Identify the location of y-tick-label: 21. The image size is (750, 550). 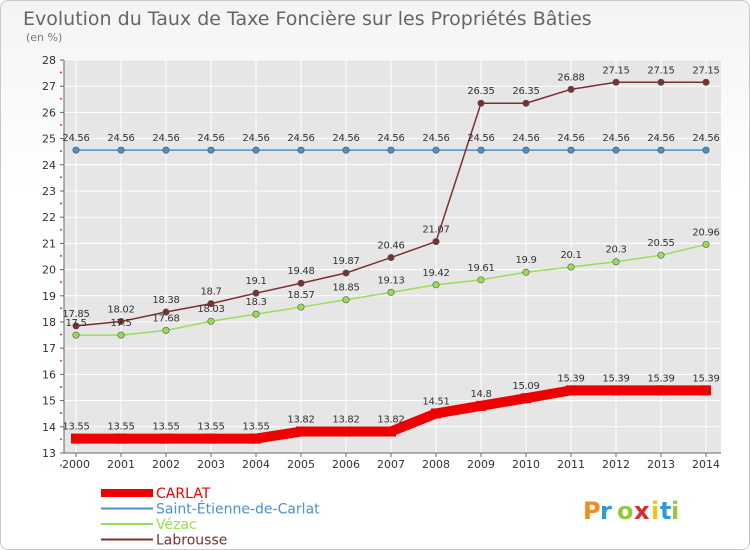
(49, 243).